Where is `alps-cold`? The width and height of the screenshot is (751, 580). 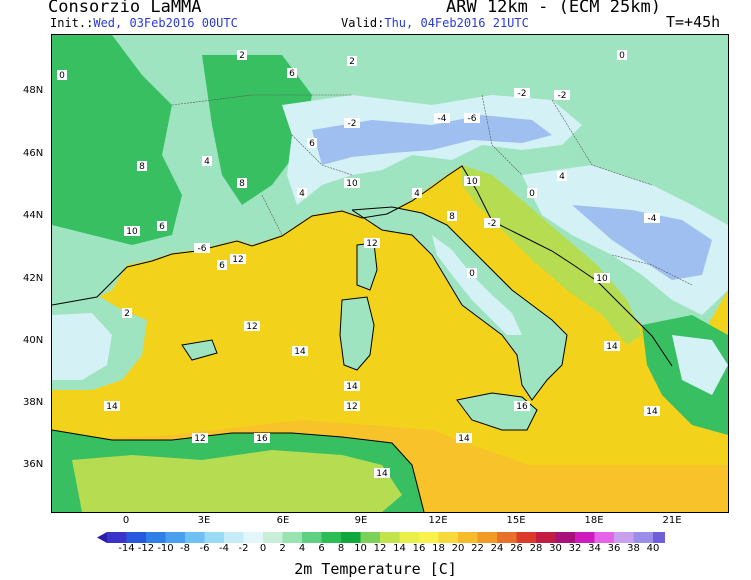
alps-cold is located at coordinates (432, 140).